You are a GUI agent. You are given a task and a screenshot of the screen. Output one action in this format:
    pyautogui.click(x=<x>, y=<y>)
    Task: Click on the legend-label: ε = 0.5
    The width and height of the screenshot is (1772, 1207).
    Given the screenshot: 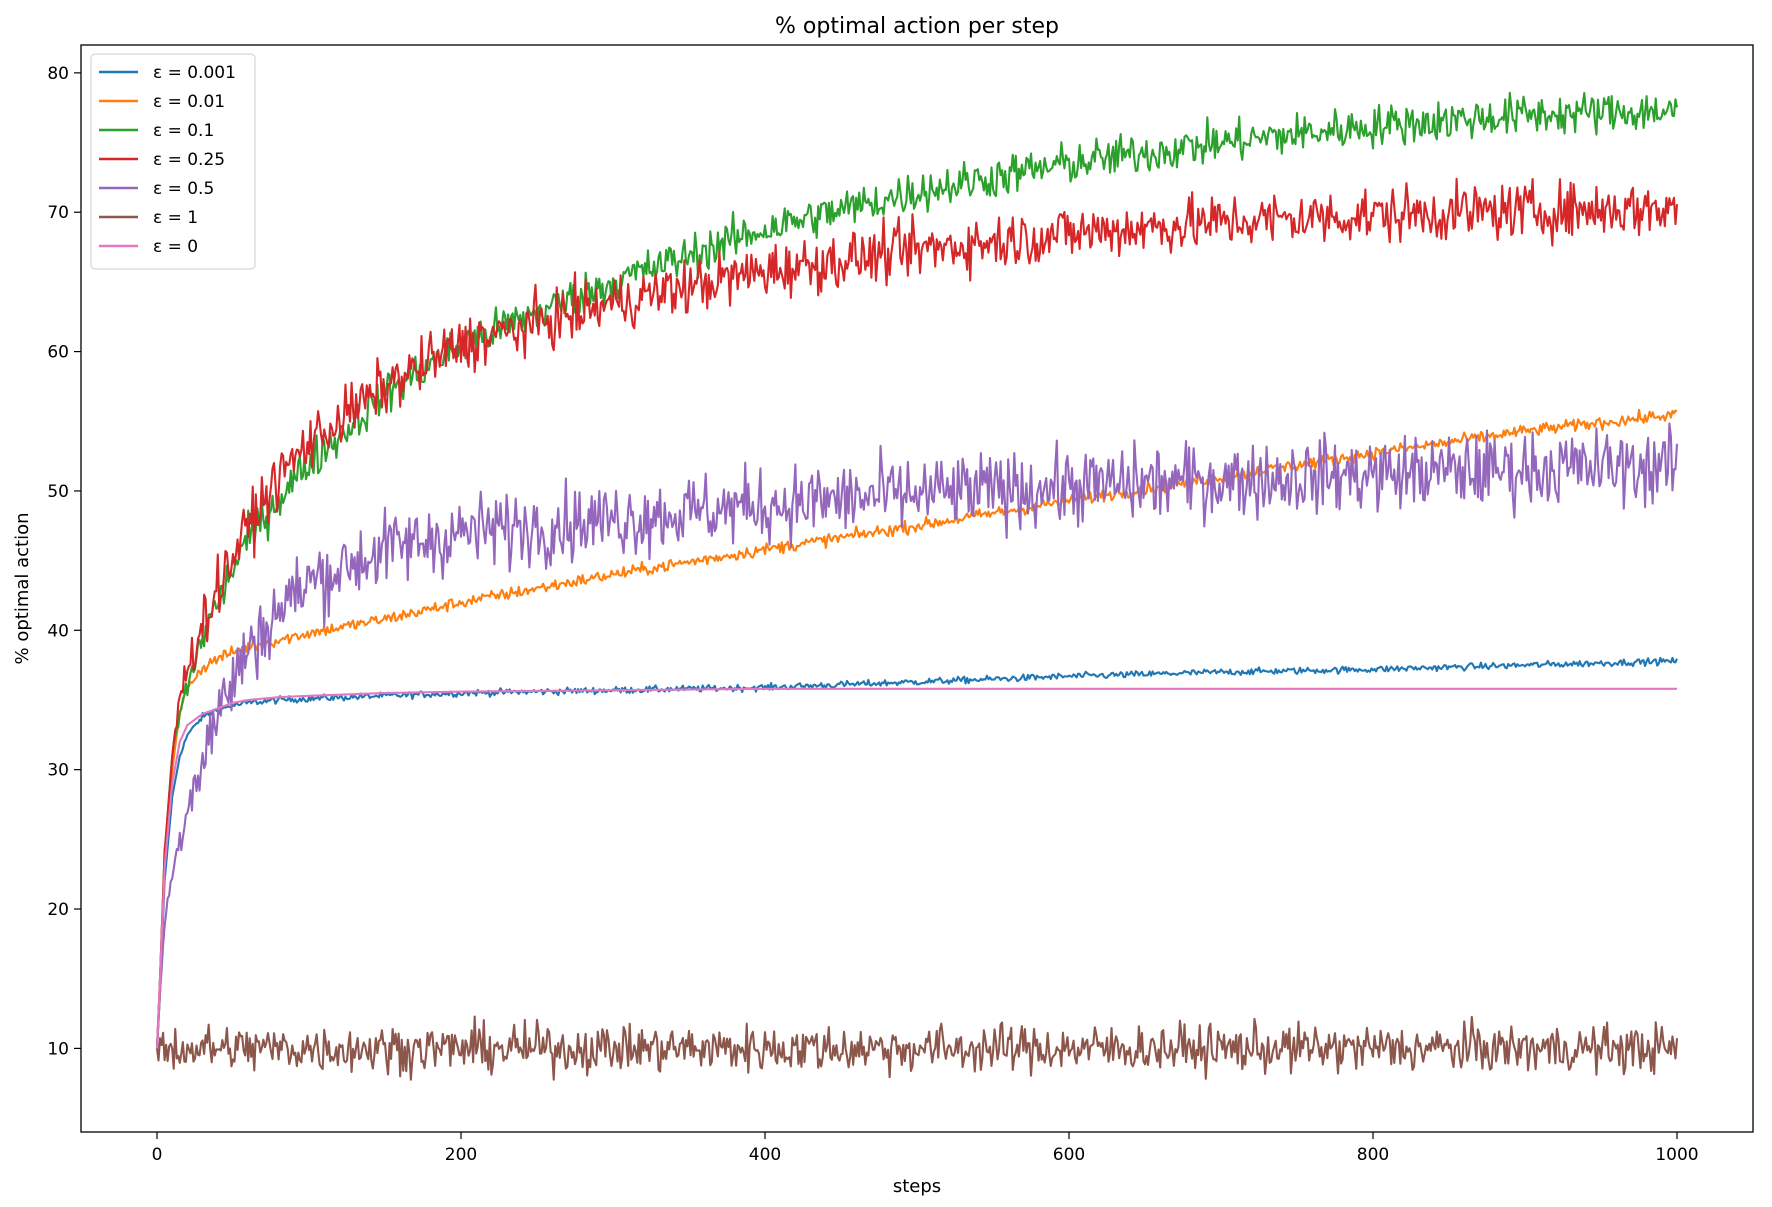 What is the action you would take?
    pyautogui.click(x=183, y=189)
    